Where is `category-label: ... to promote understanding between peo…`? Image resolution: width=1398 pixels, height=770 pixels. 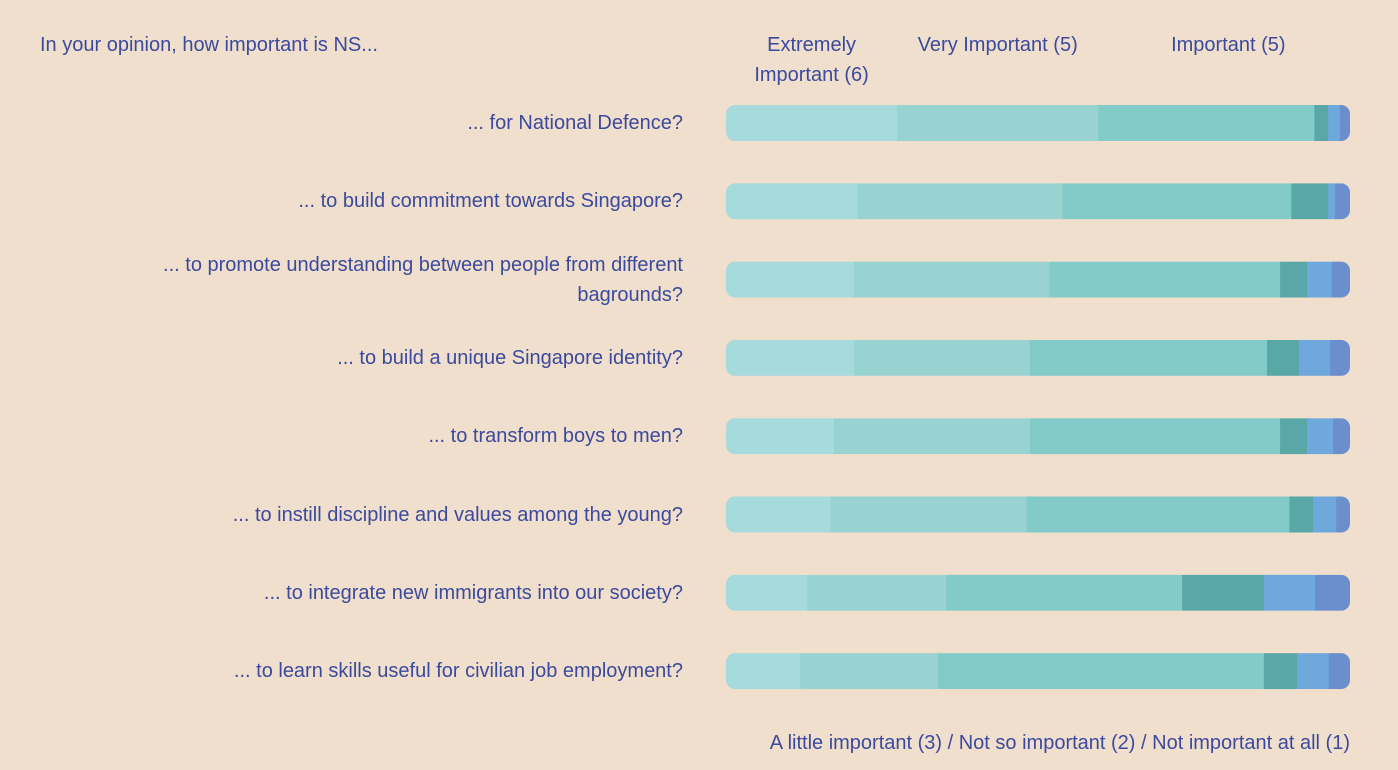
category-label: ... to promote understanding between peo… is located at coordinates (423, 279).